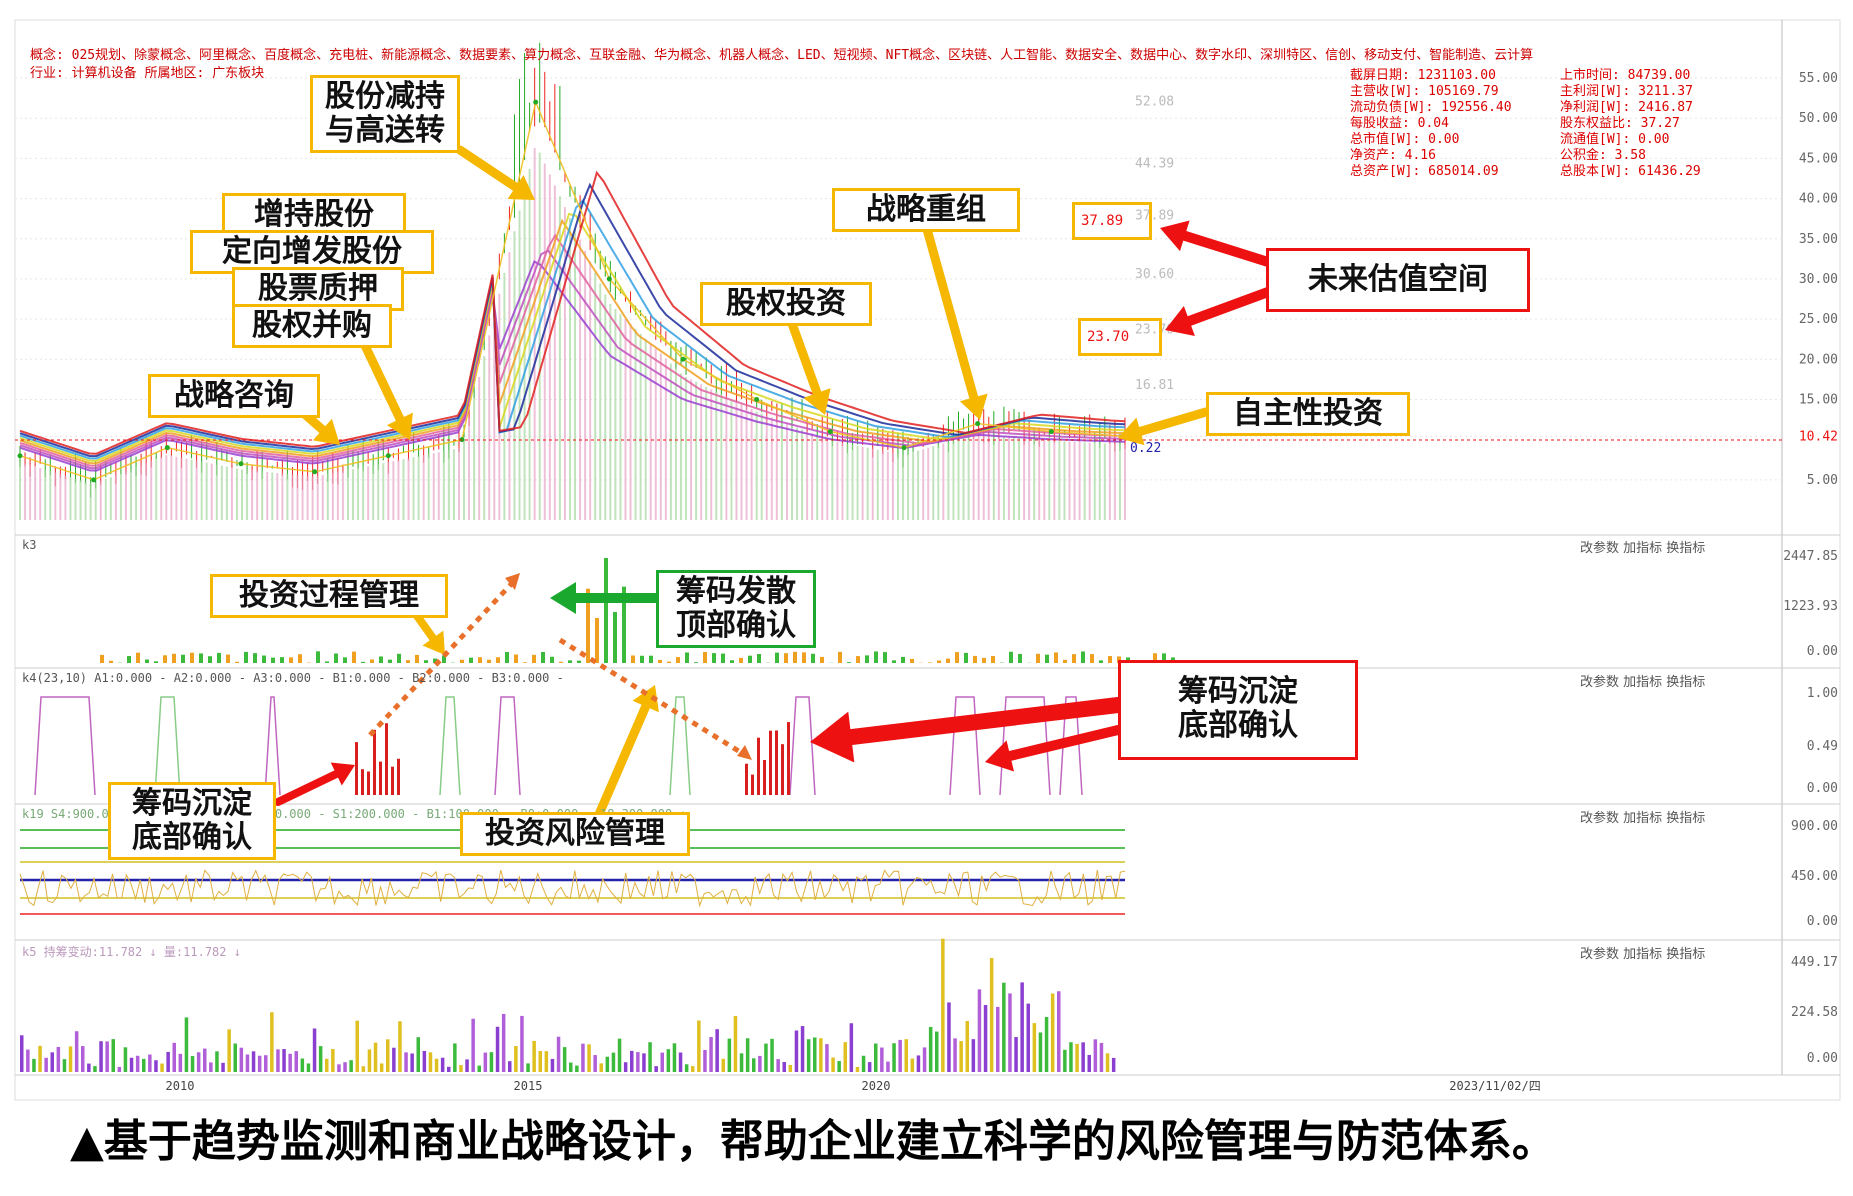 The height and width of the screenshot is (1196, 1853). I want to click on arrow-equity-investment, so click(803, 355).